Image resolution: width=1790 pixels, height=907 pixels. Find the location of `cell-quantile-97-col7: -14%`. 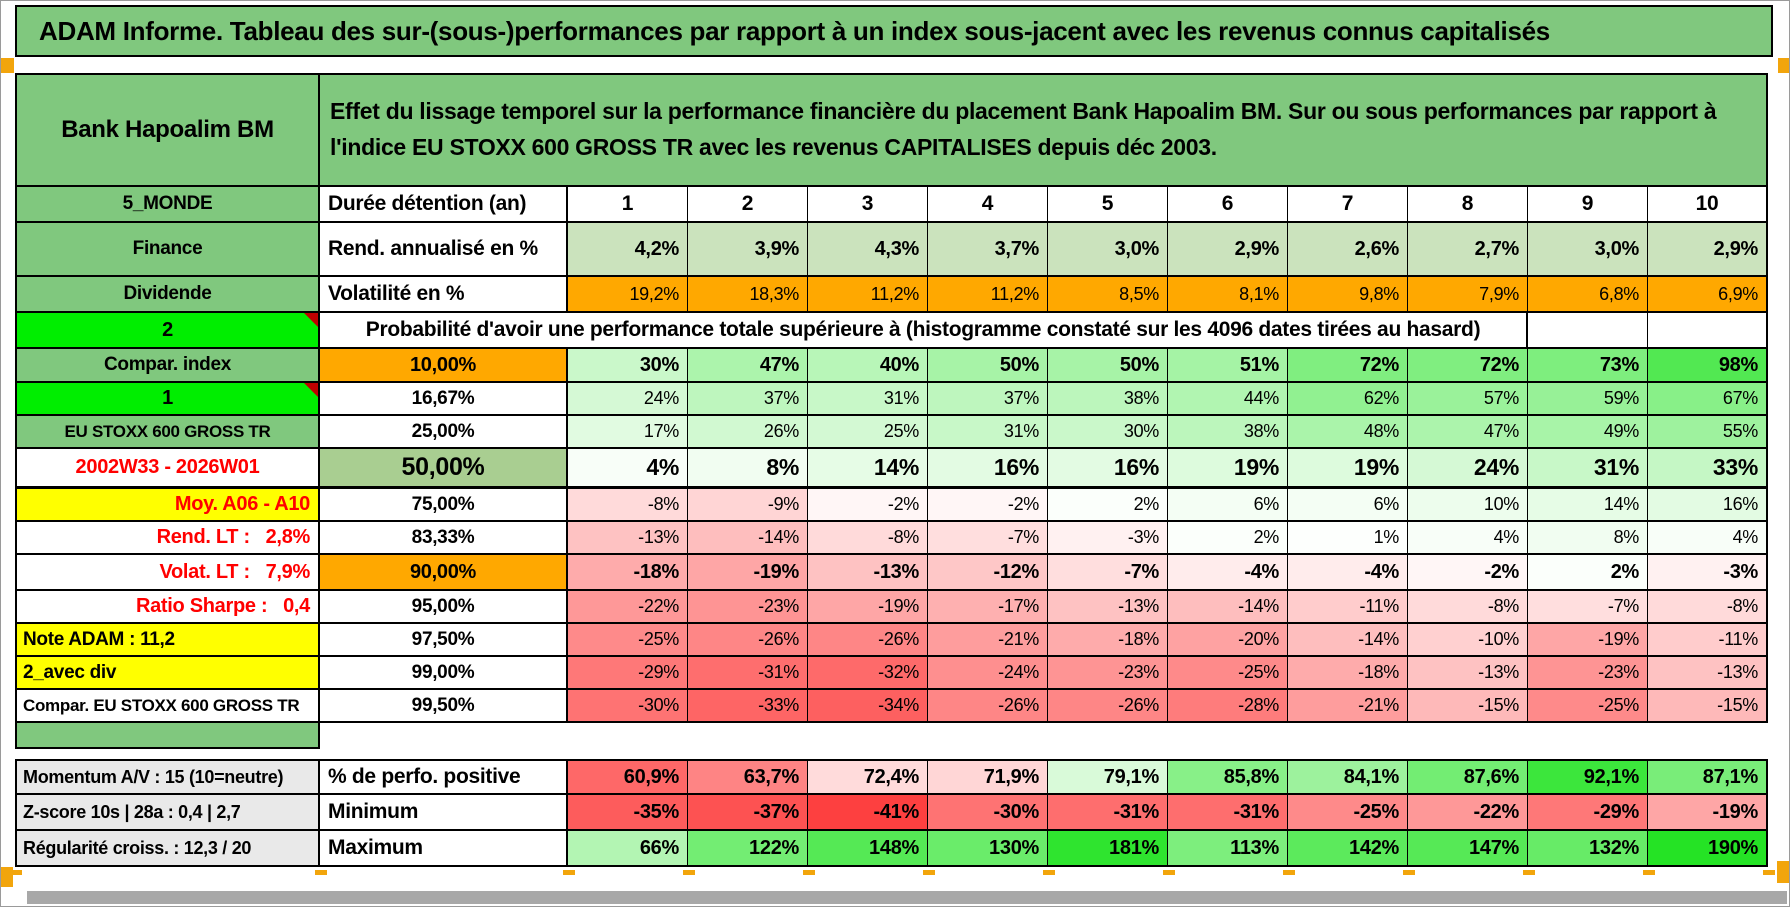

cell-quantile-97-col7: -14% is located at coordinates (1348, 640).